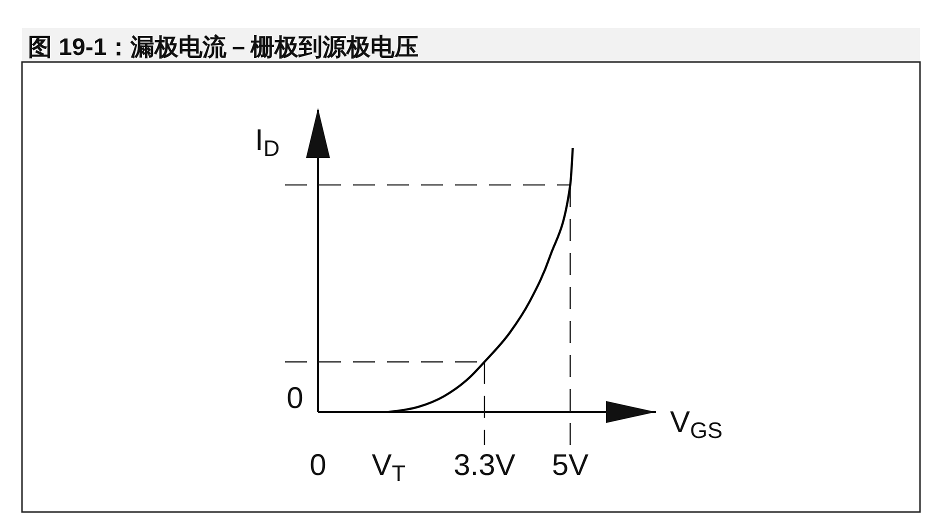  Describe the element at coordinates (696, 424) in the screenshot. I see `x-axis-title: V$_{GS}$` at that location.